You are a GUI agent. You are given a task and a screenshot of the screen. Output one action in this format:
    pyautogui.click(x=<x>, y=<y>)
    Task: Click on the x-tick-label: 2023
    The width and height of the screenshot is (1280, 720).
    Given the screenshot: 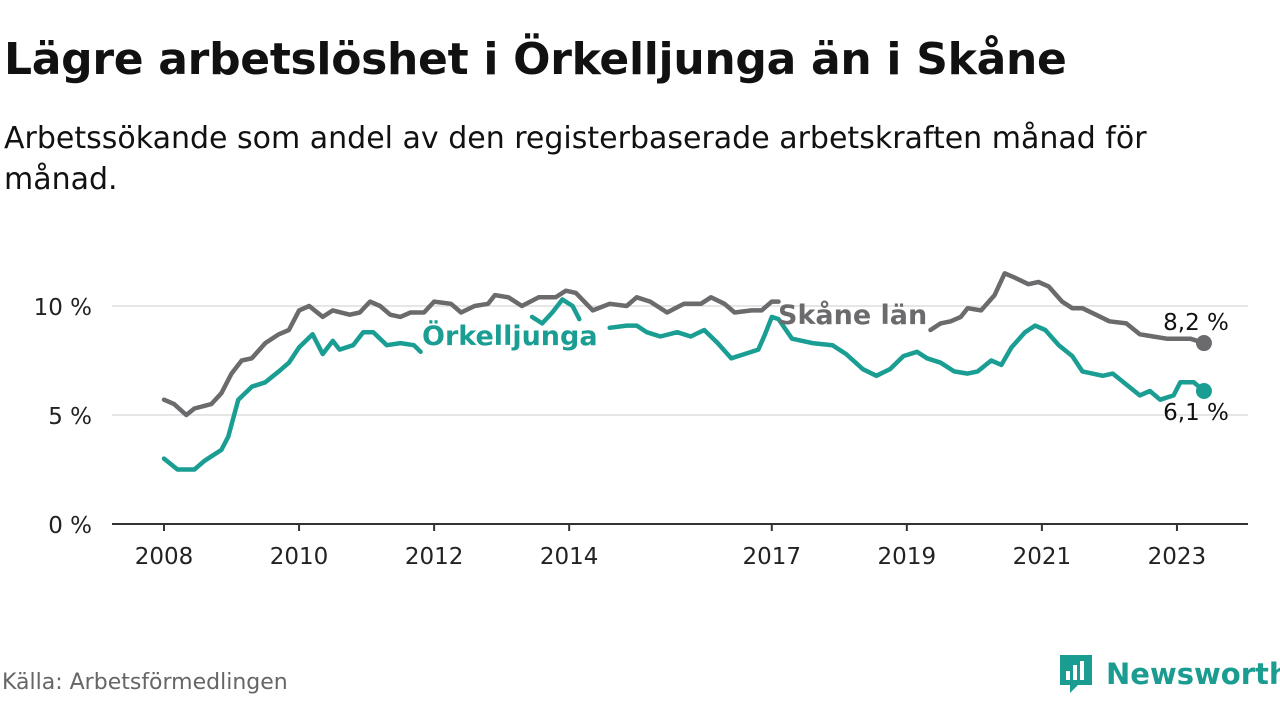 What is the action you would take?
    pyautogui.click(x=1177, y=557)
    